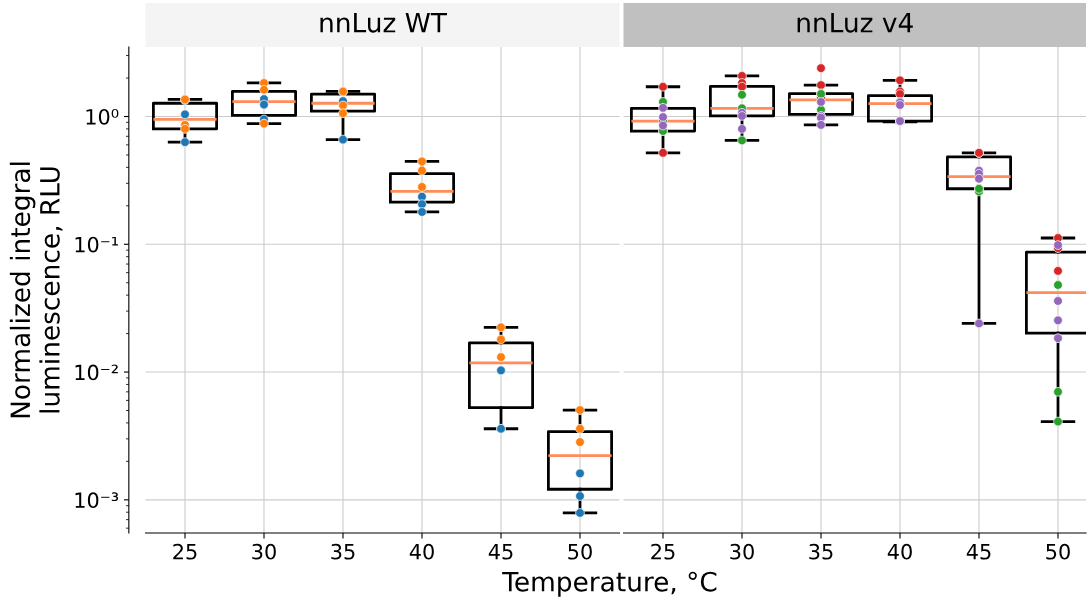 The width and height of the screenshot is (1087, 603). Describe the element at coordinates (855, 23) in the screenshot. I see `chart-title: nnLuz v4` at that location.